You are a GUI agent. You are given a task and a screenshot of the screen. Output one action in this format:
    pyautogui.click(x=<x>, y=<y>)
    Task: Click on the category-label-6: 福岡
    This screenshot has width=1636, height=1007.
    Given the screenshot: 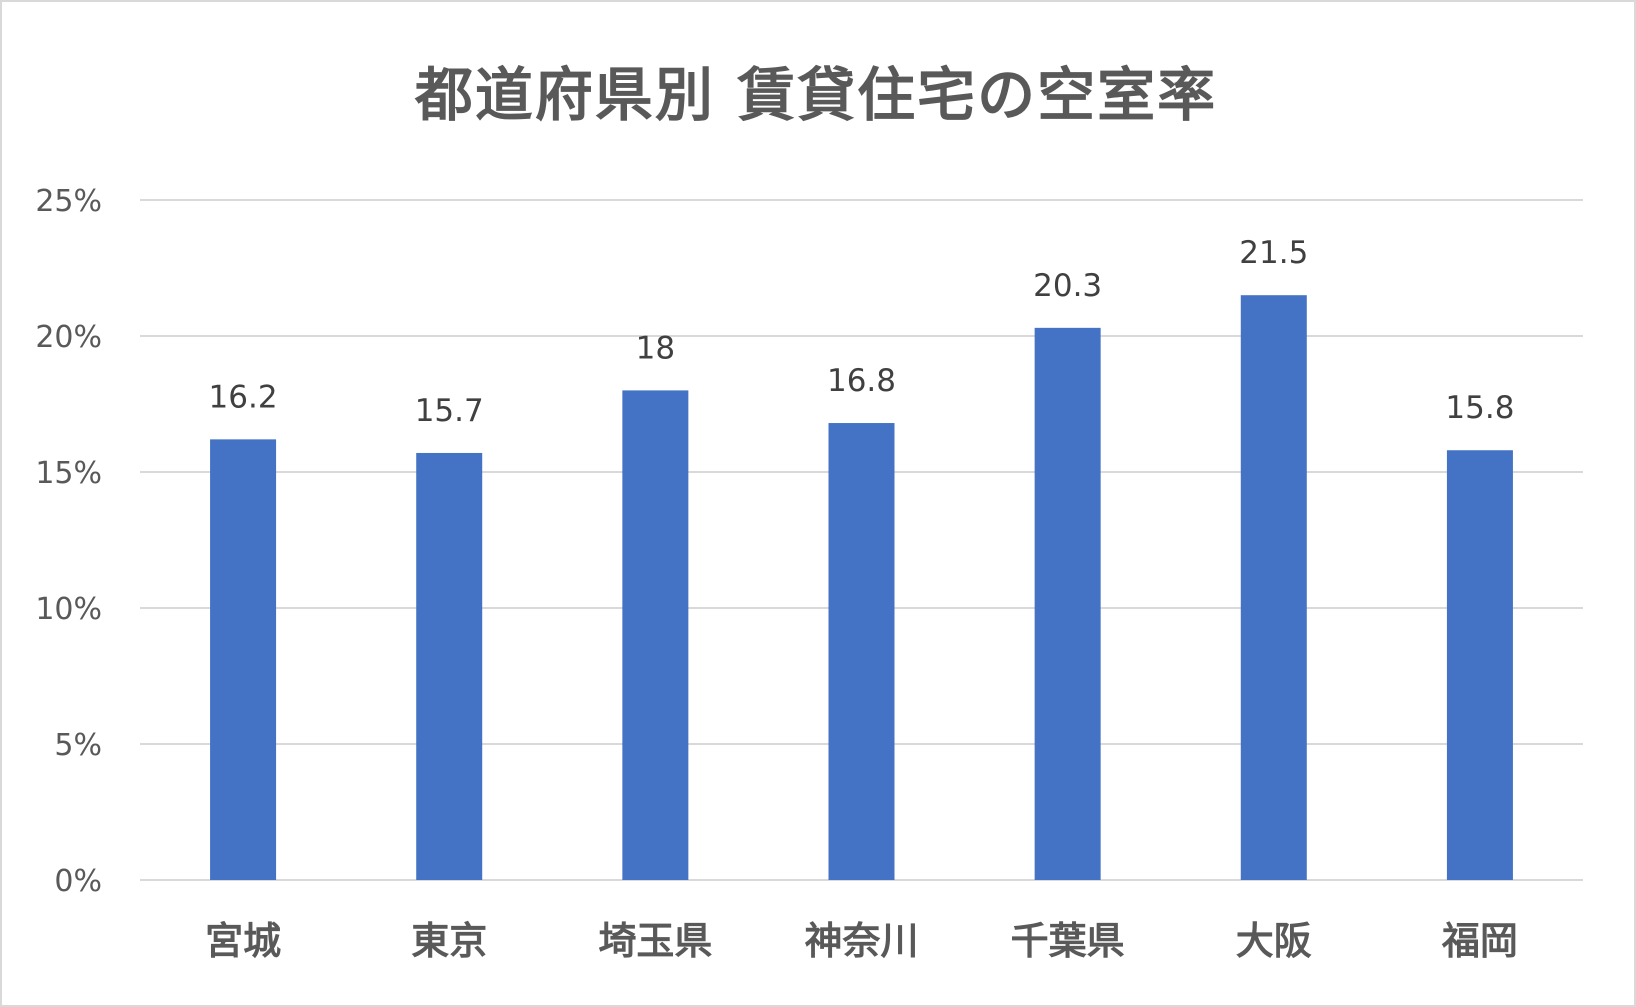 What is the action you would take?
    pyautogui.click(x=1479, y=941)
    